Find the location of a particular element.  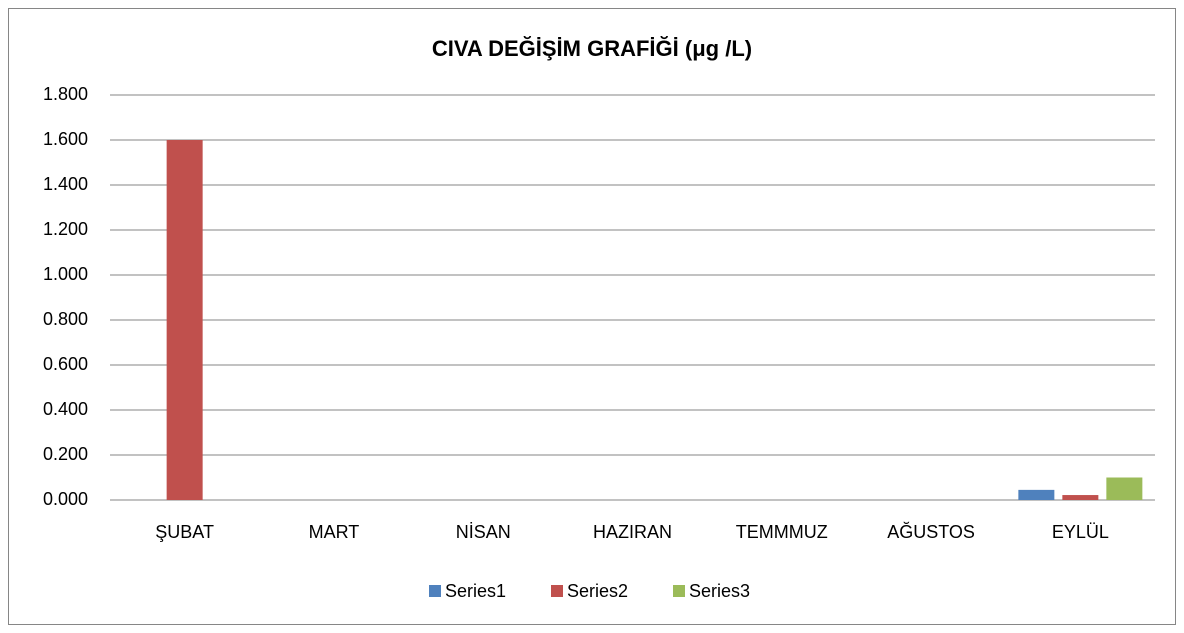

x-tick-label: ŞUBAT is located at coordinates (184, 532).